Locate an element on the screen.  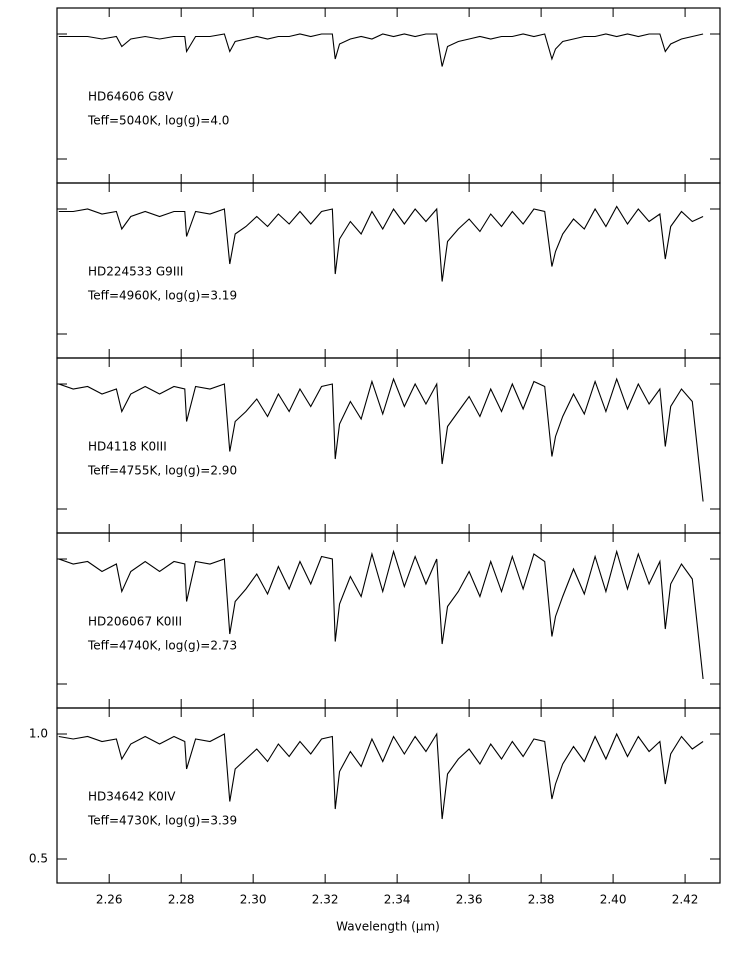
x-axis-label: Wavelength (μm) is located at coordinates (388, 927).